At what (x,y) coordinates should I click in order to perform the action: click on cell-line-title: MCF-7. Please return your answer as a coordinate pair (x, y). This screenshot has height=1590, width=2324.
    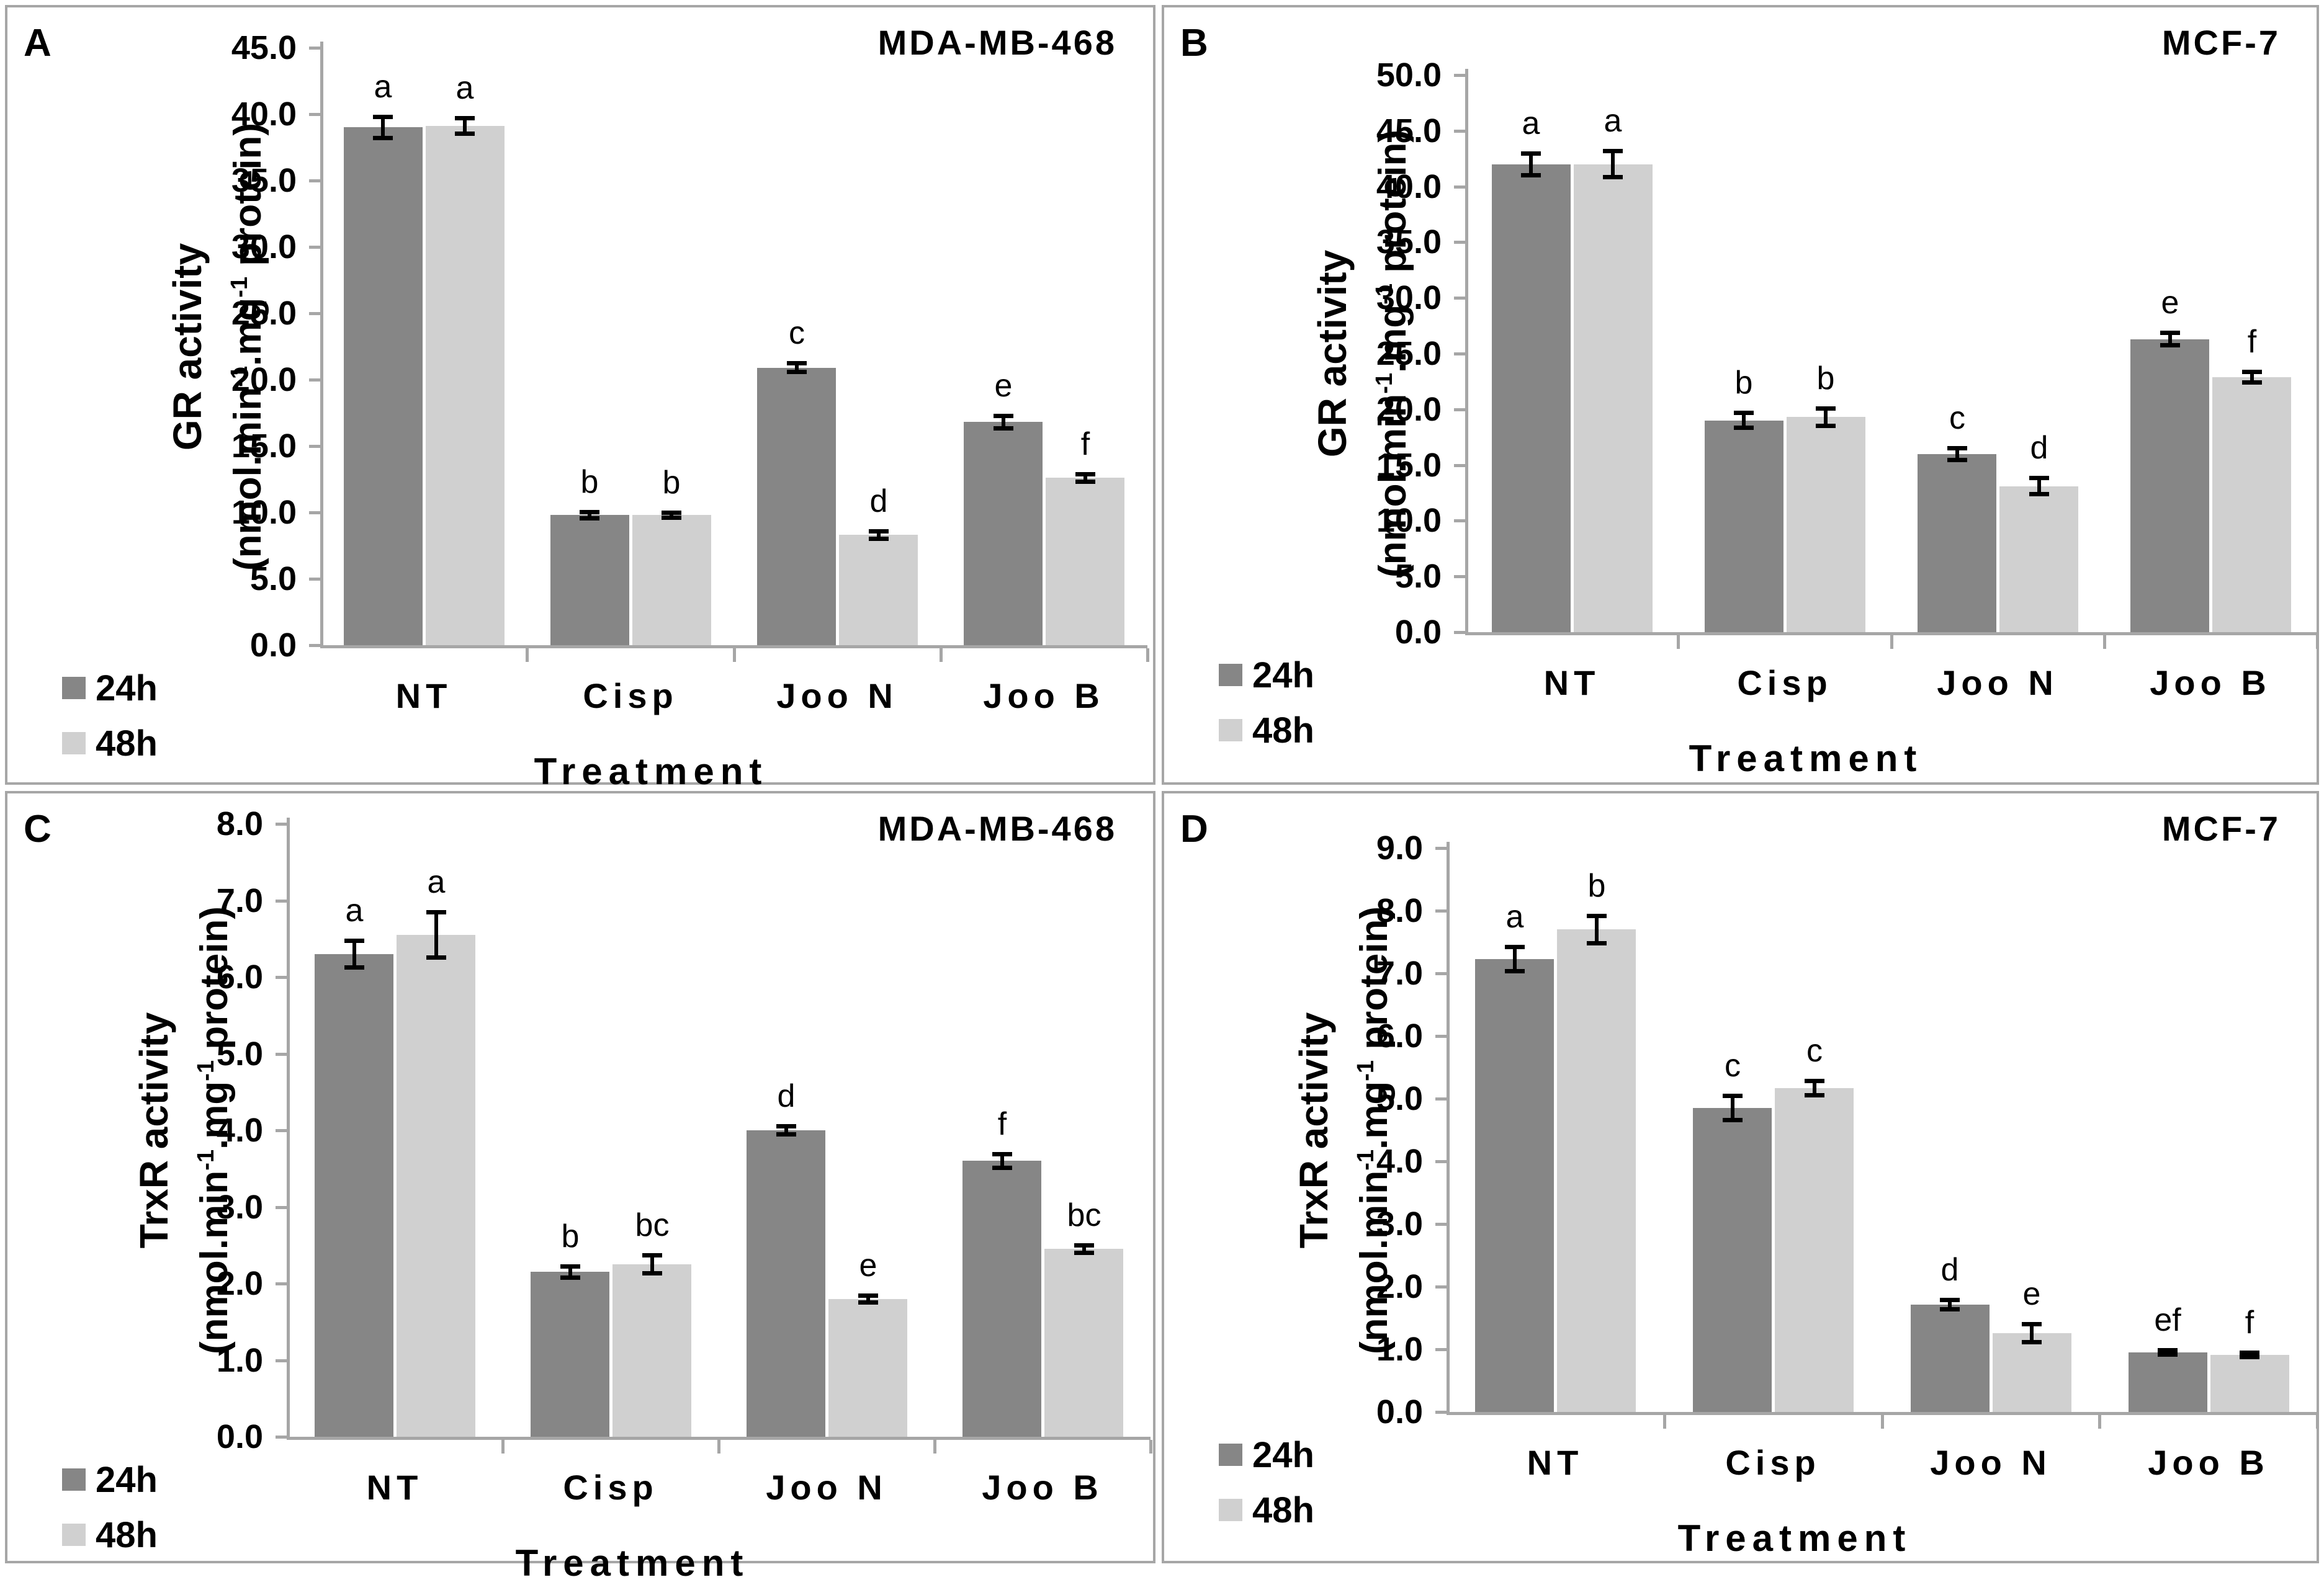
    Looking at the image, I should click on (2221, 42).